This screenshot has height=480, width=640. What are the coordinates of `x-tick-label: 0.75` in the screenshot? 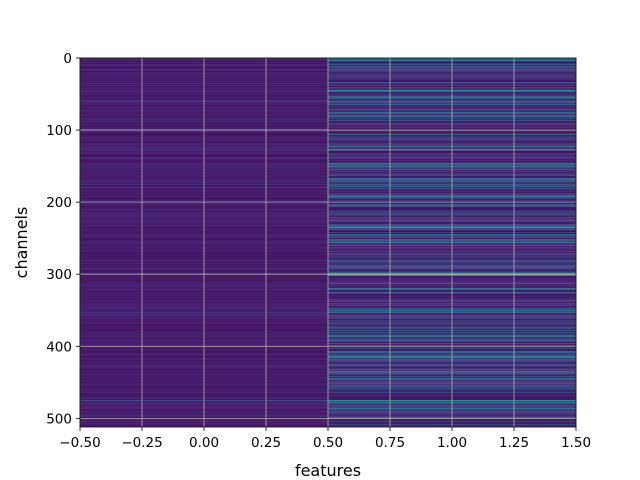 It's located at (390, 443).